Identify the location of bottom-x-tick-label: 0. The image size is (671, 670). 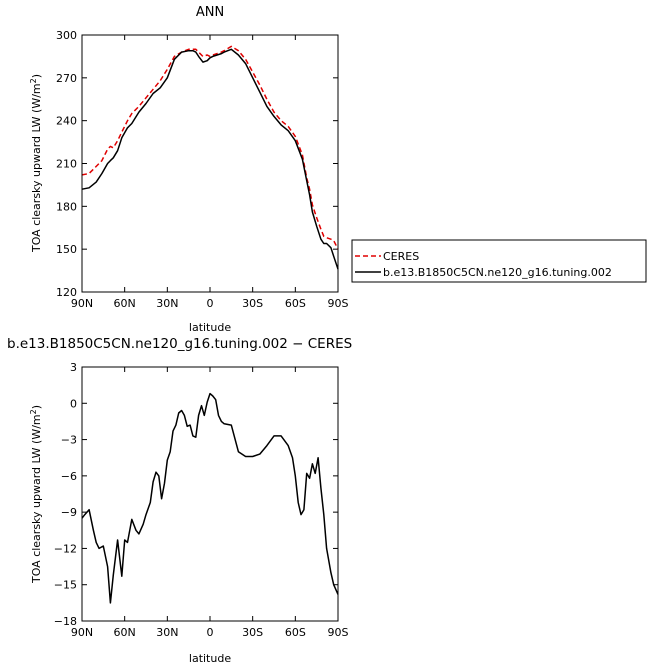
(210, 632).